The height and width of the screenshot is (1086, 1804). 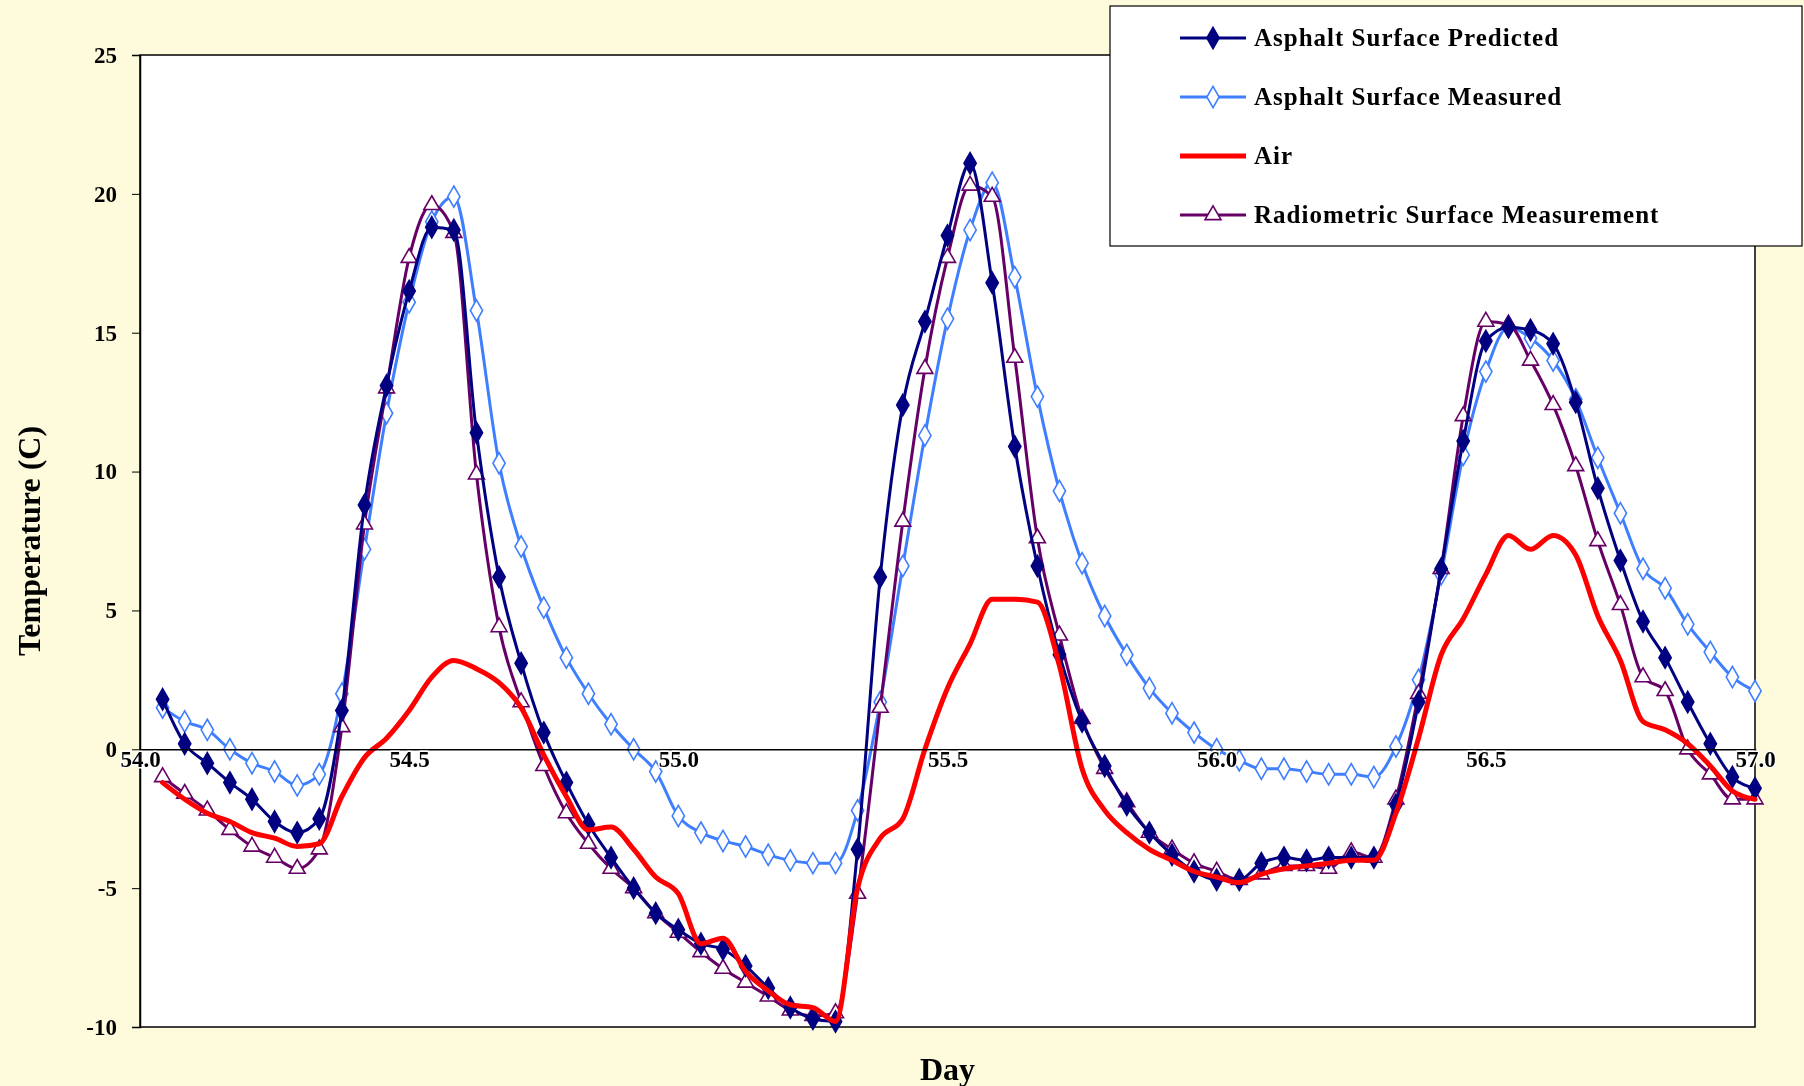 What do you see at coordinates (29, 541) in the screenshot?
I see `y-axis-title: Temperature (C)` at bounding box center [29, 541].